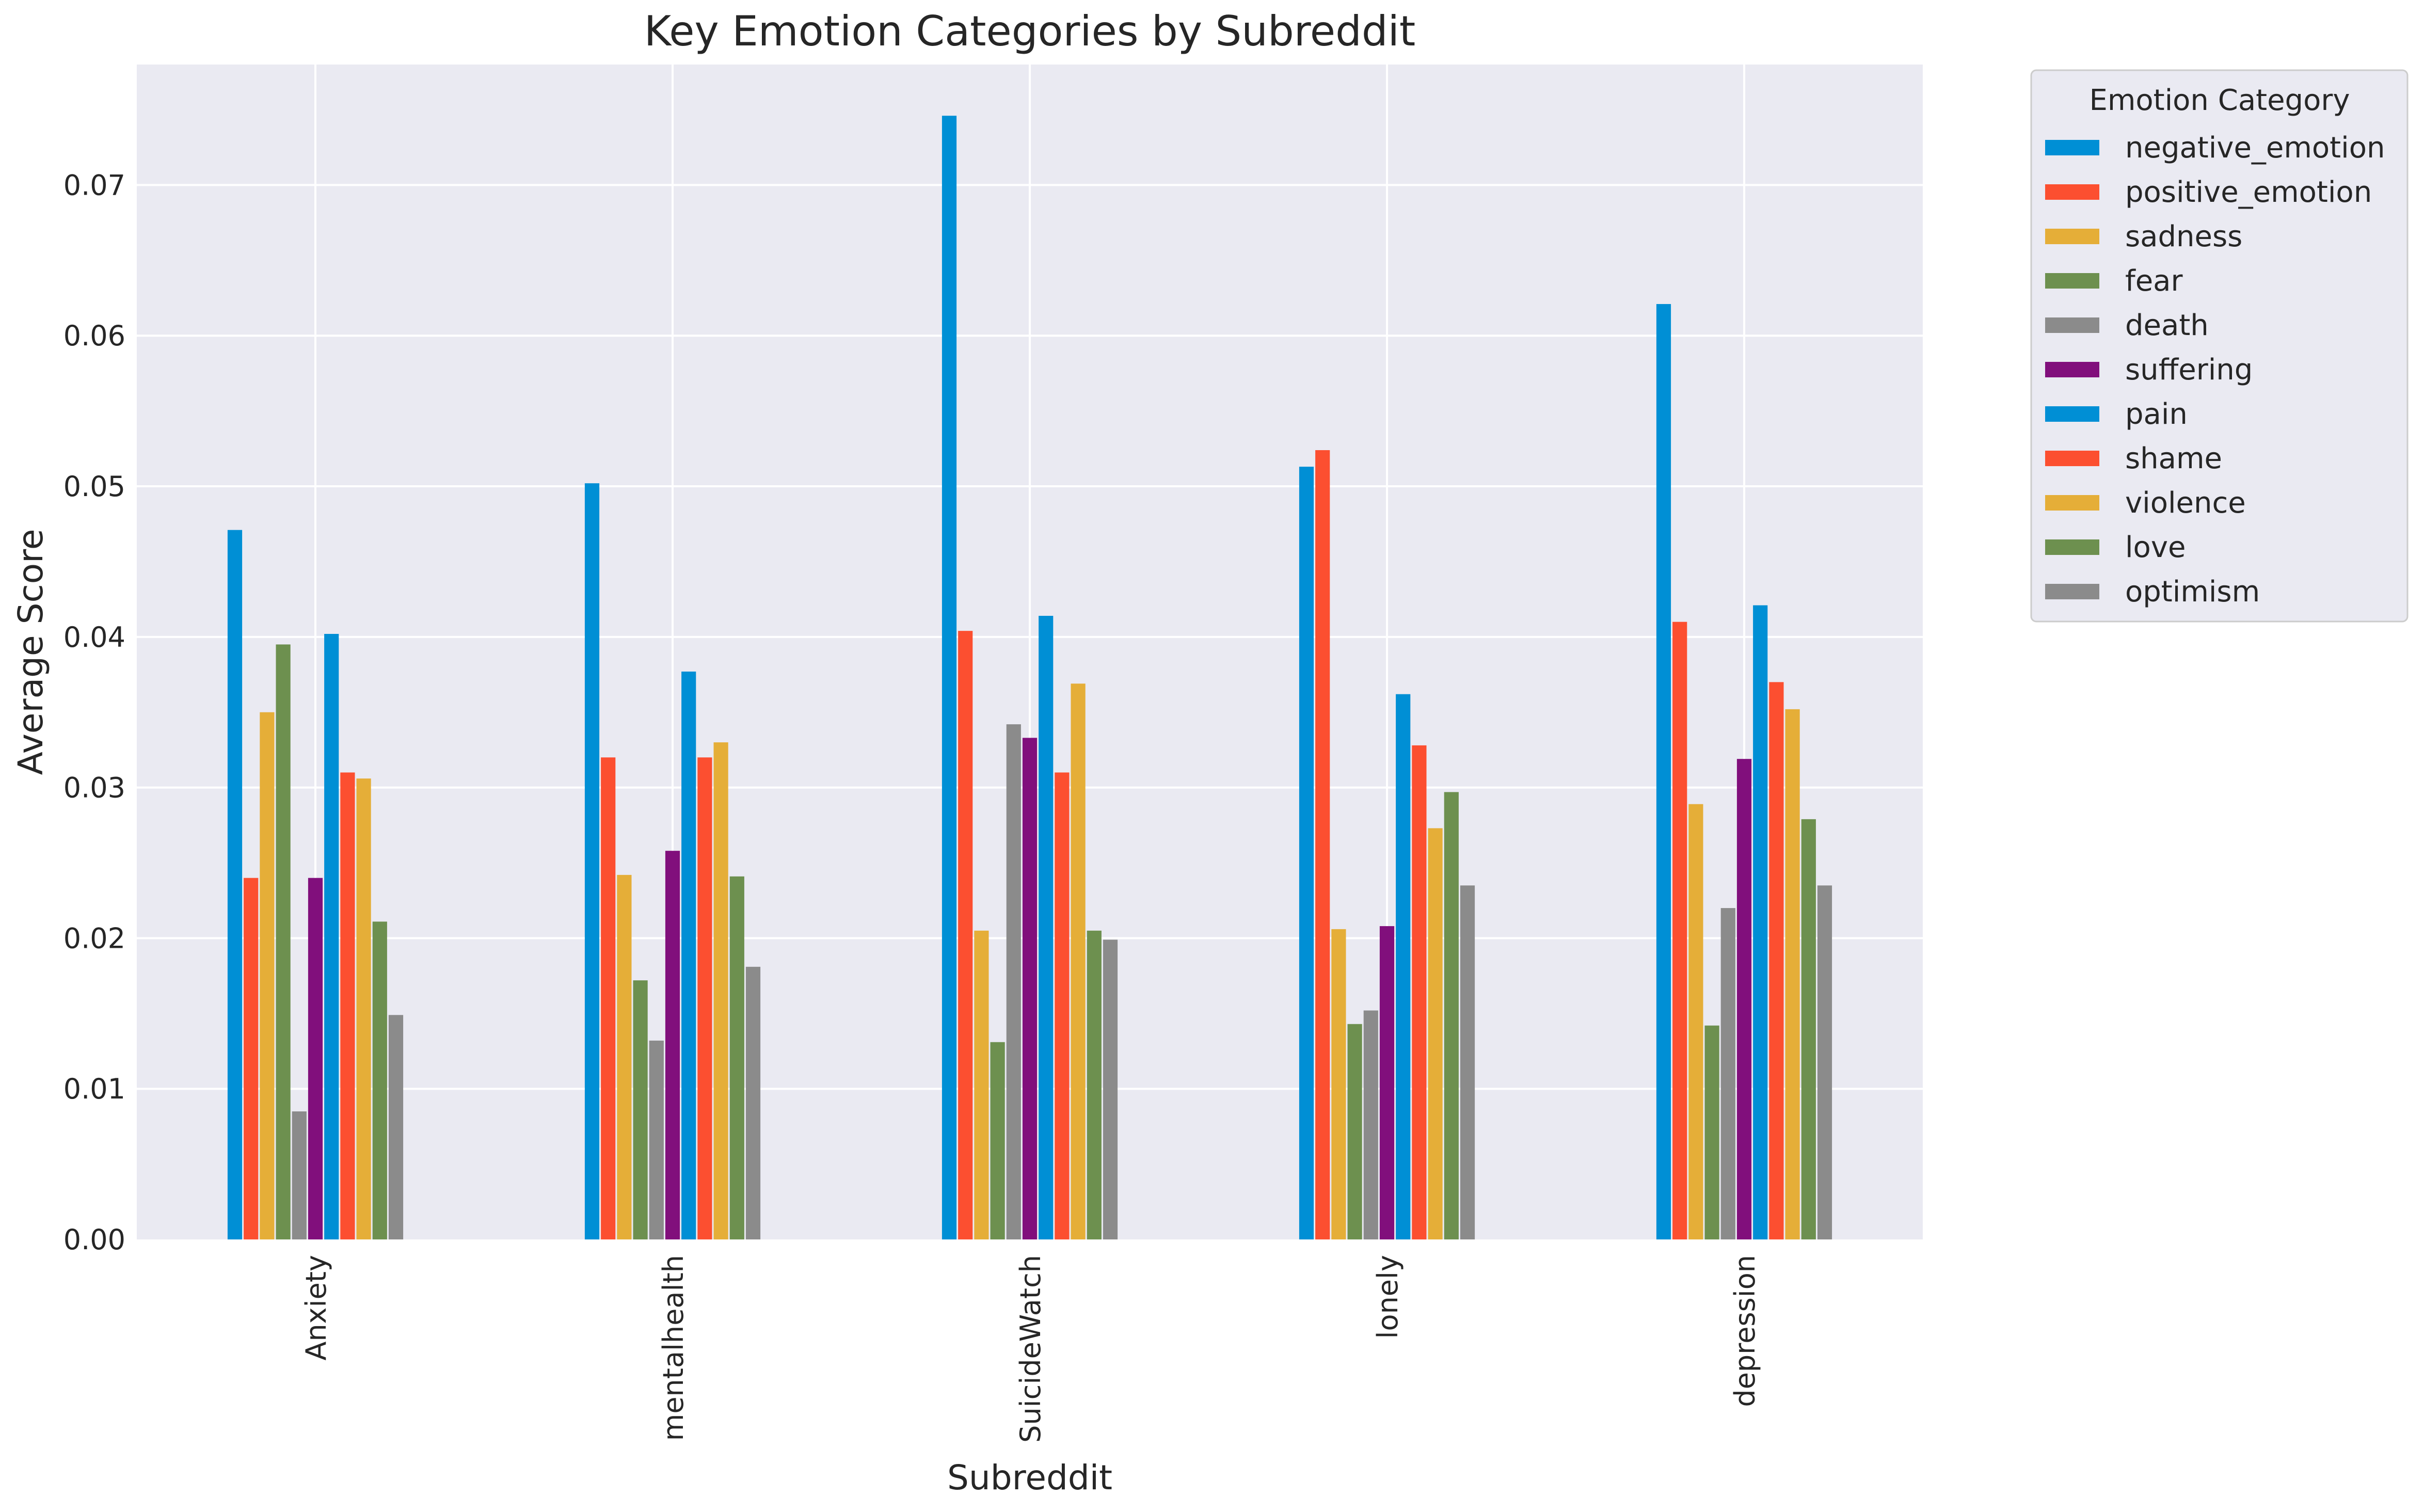 The width and height of the screenshot is (2424, 1512). What do you see at coordinates (1078, 961) in the screenshot?
I see `bar-violence-SuicideWatch` at bounding box center [1078, 961].